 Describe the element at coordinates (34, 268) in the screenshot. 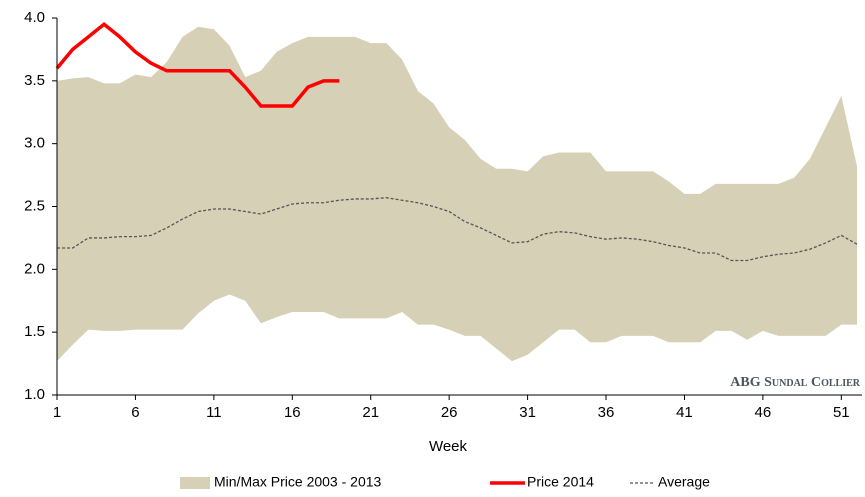

I see `y-tick-label: 2.0` at that location.